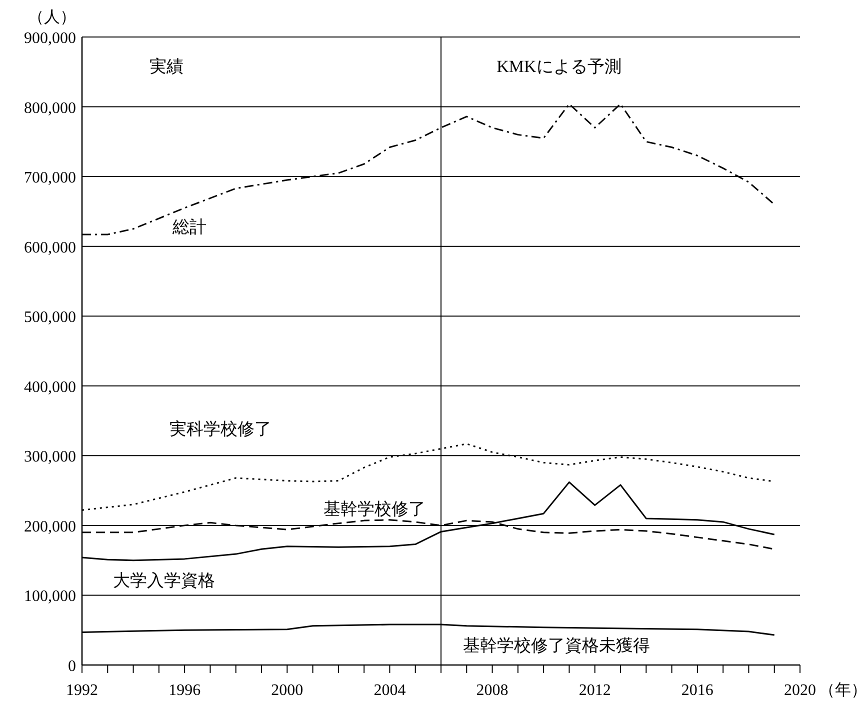  What do you see at coordinates (492, 690) in the screenshot?
I see `xtick: 2008` at bounding box center [492, 690].